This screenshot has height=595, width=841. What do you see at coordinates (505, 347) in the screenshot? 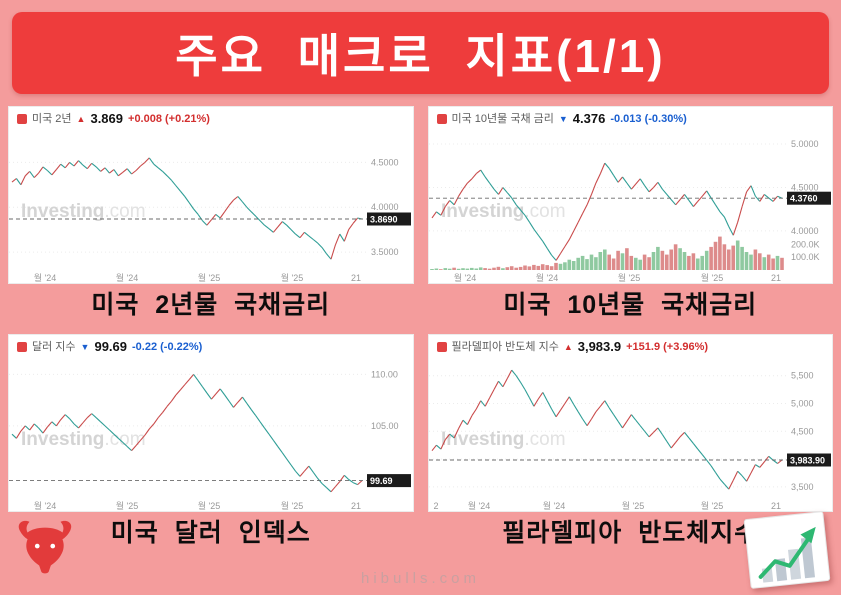
I see `instrument-name: 필라델피아 반도체 지수` at bounding box center [505, 347].